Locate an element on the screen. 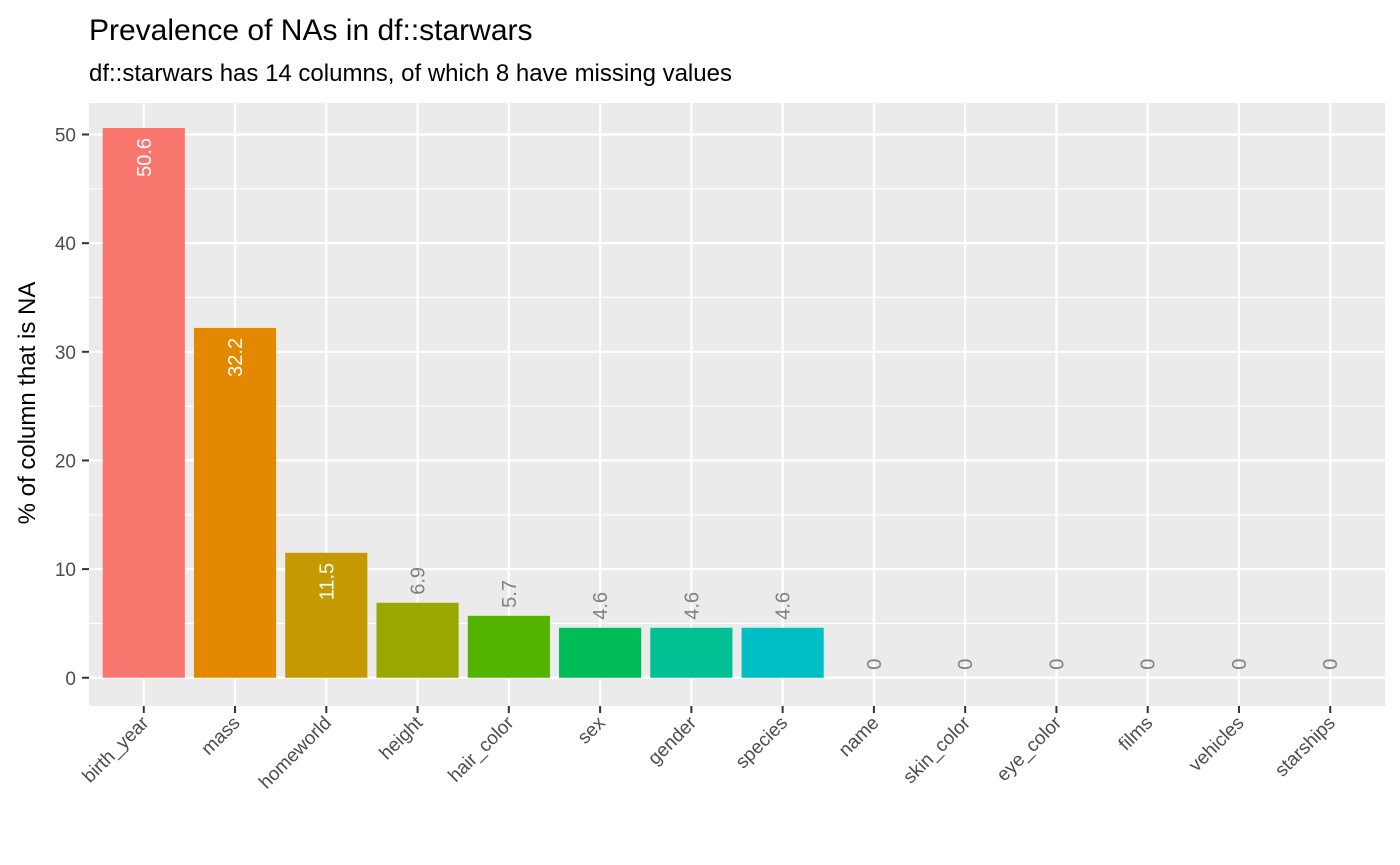 Image resolution: width=1400 pixels, height=865 pixels. x-tick-label: vehicles is located at coordinates (1216, 744).